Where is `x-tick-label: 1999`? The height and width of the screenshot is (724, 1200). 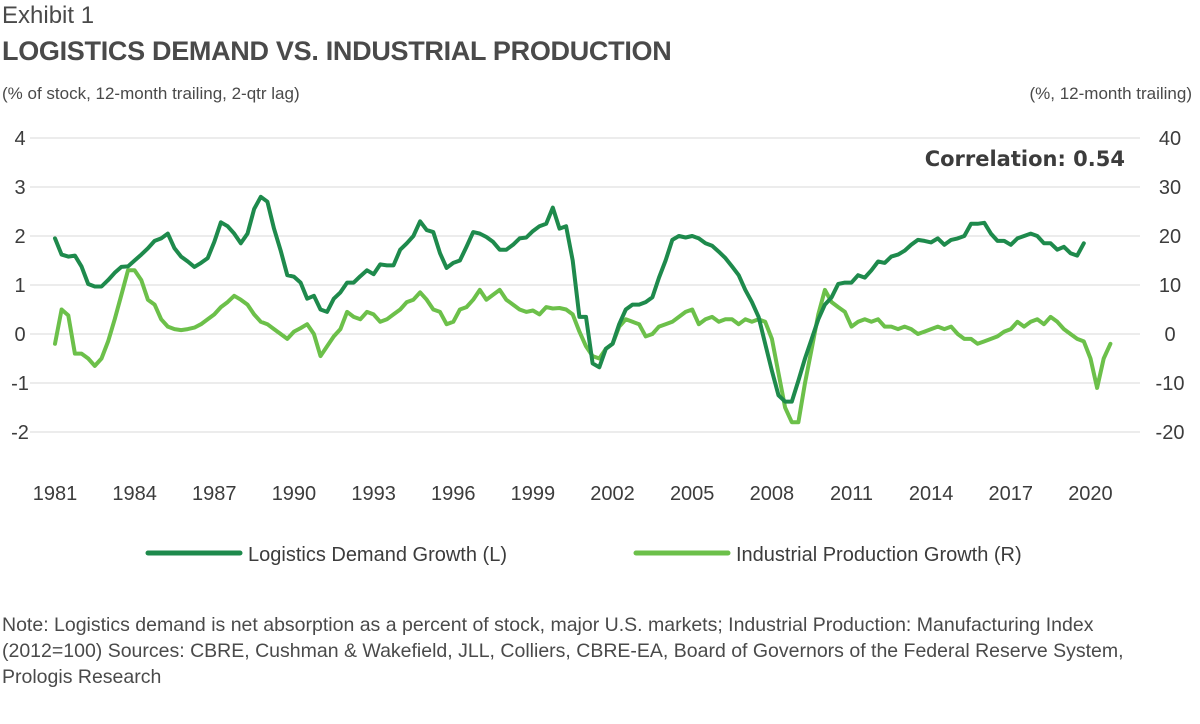
x-tick-label: 1999 is located at coordinates (533, 494).